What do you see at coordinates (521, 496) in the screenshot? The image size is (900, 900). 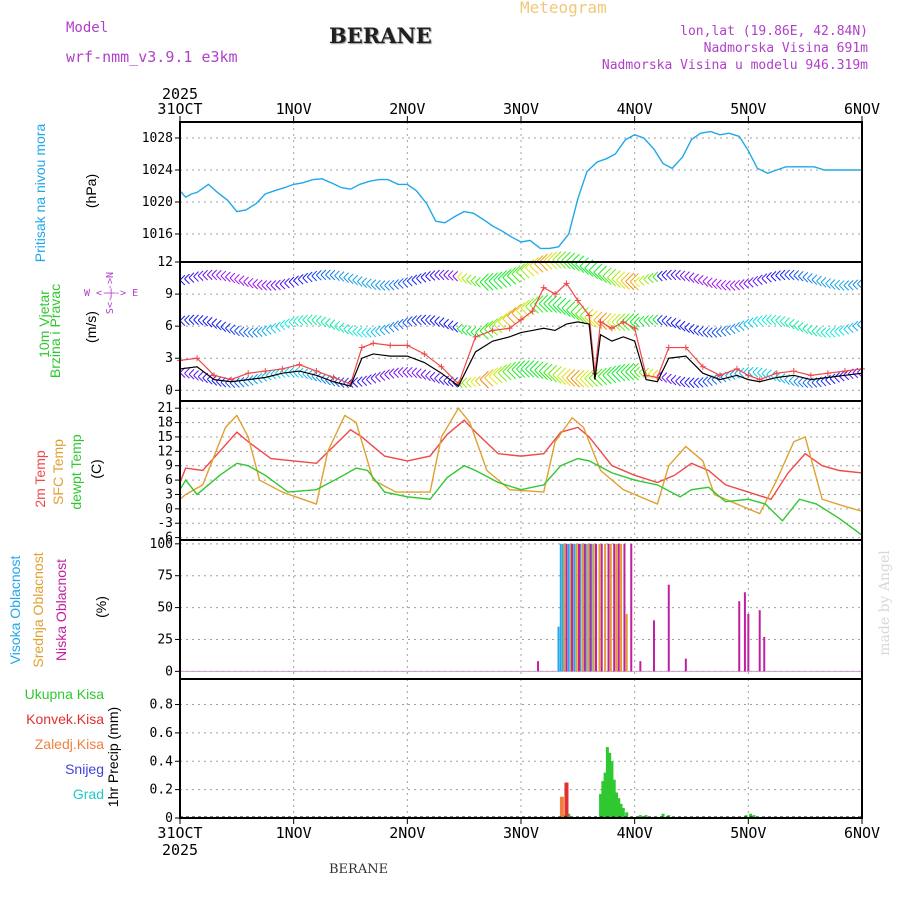 I see `temp-dew-line` at bounding box center [521, 496].